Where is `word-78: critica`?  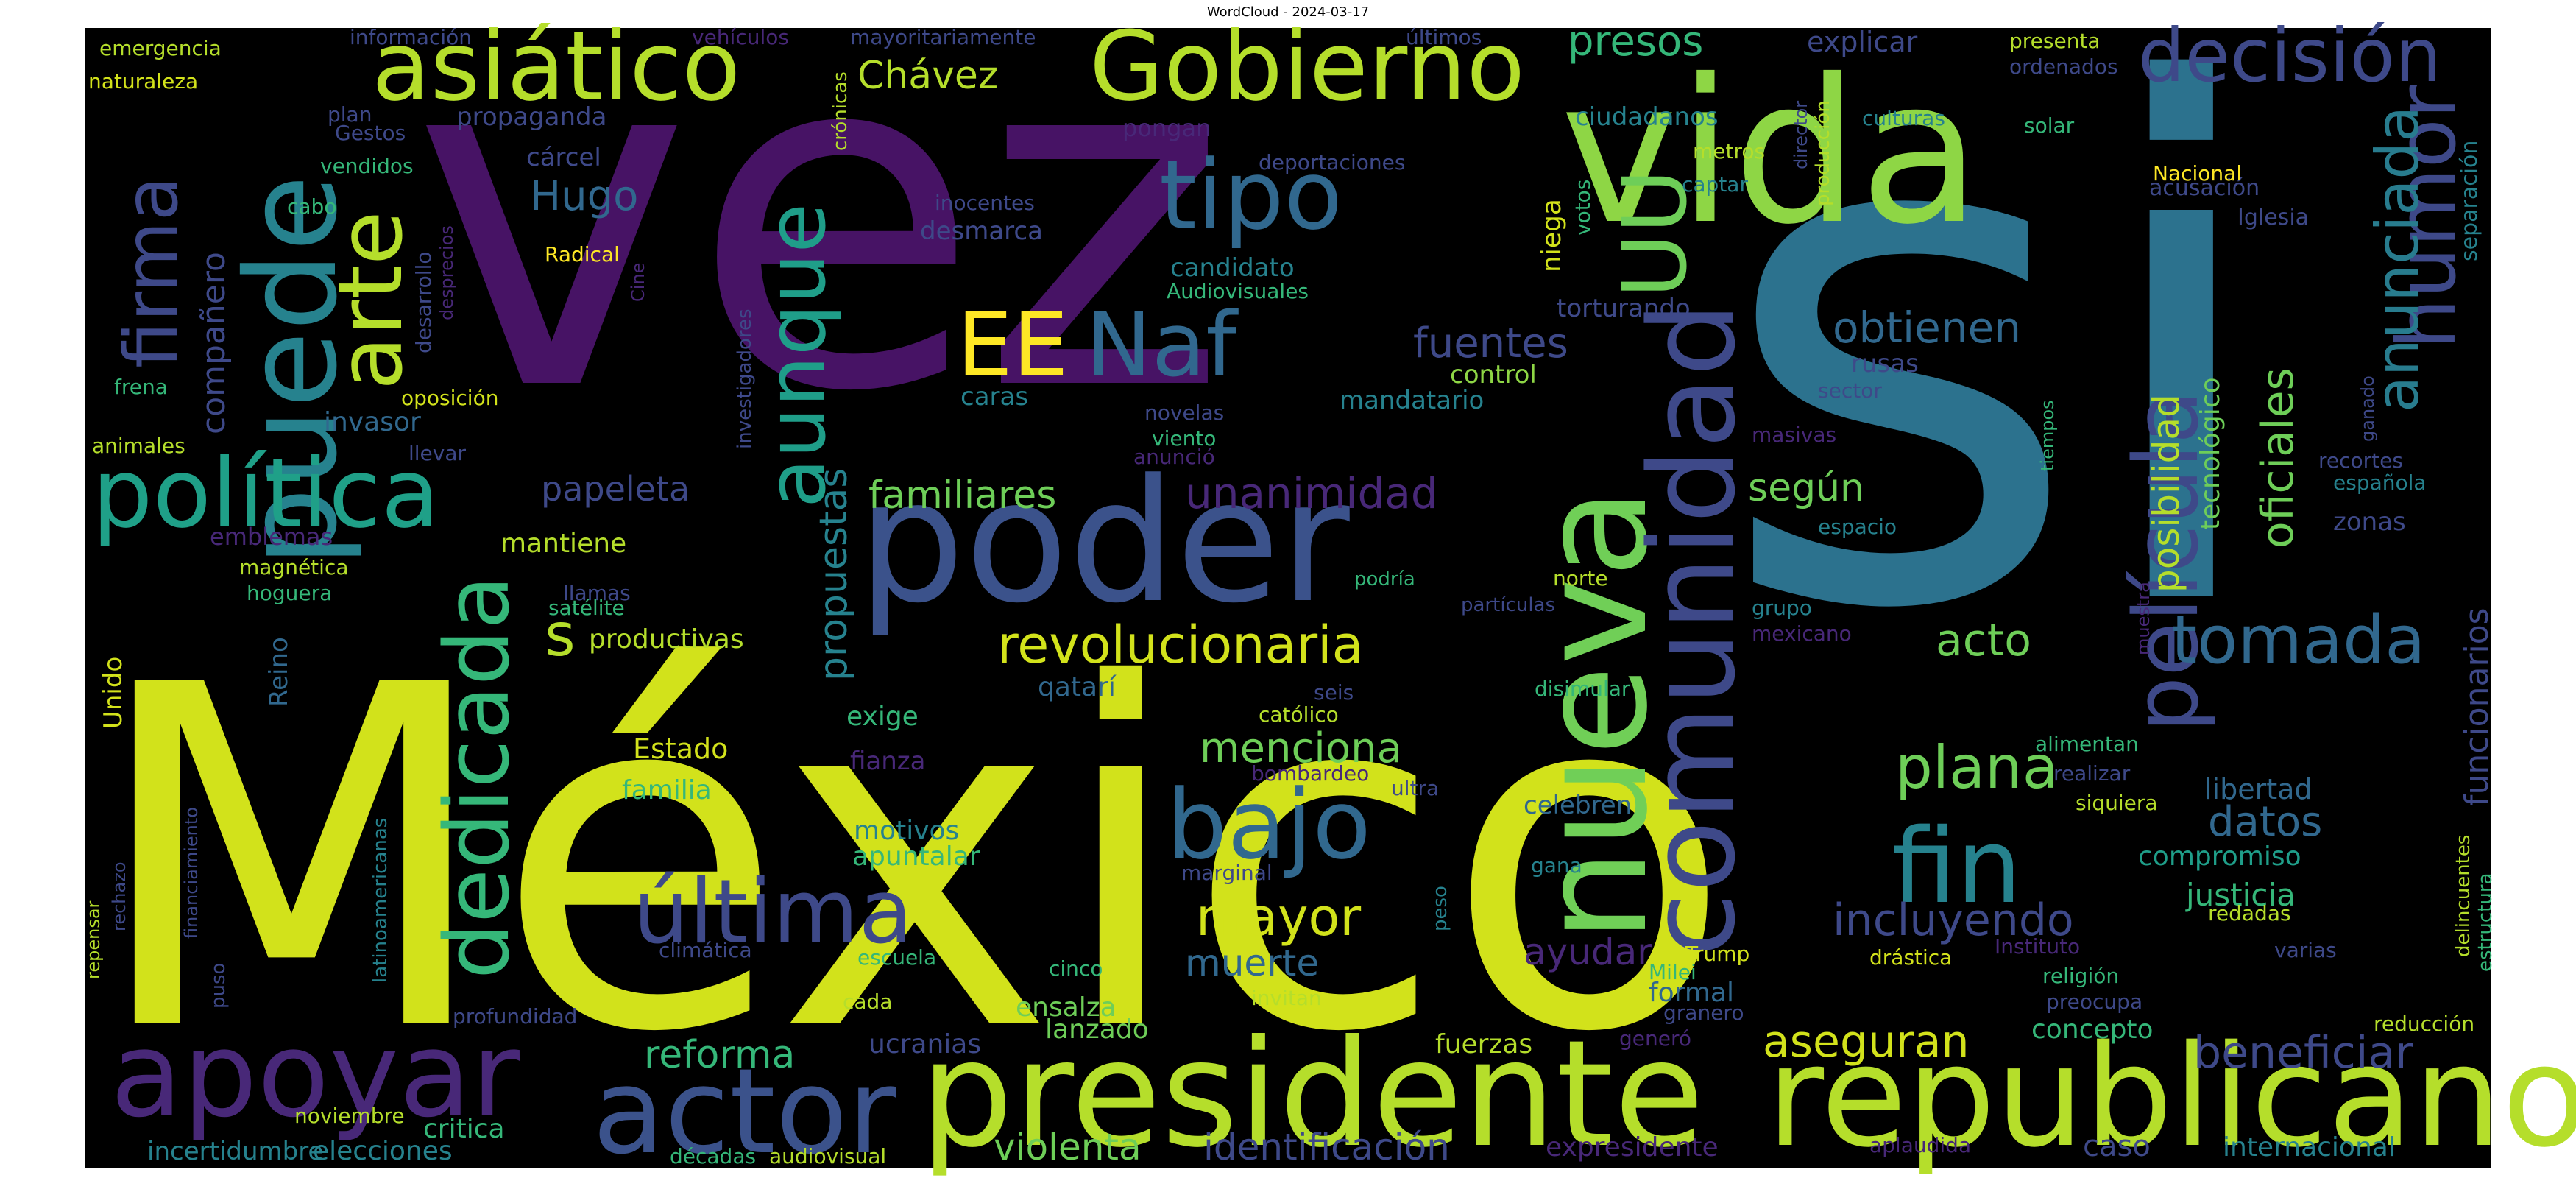
word-78: critica is located at coordinates (464, 1129).